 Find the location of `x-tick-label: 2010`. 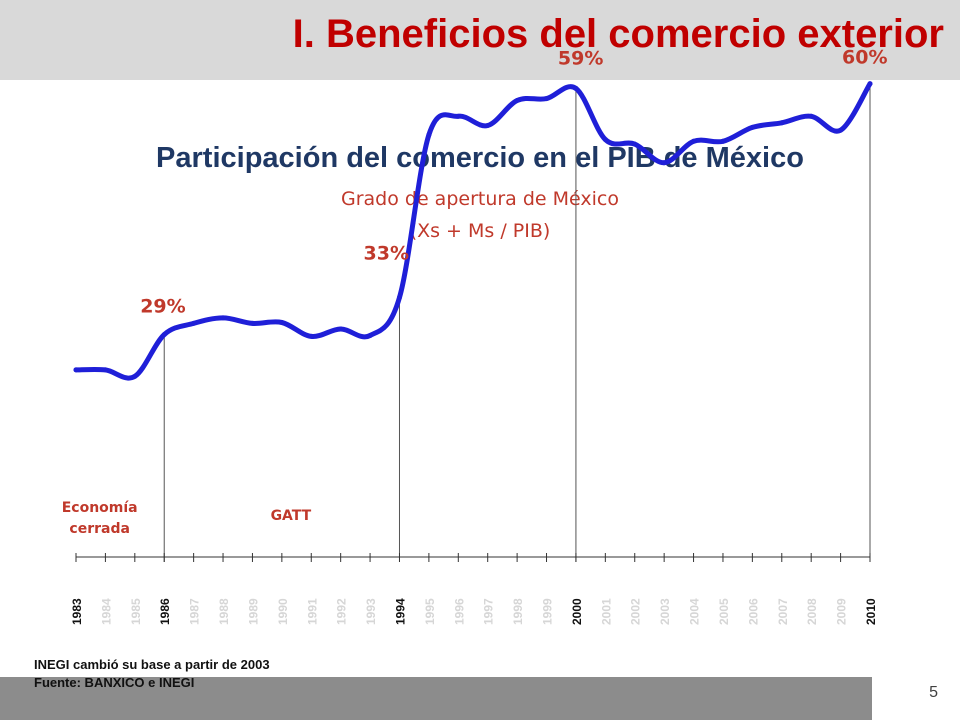

x-tick-label: 2010 is located at coordinates (871, 611).